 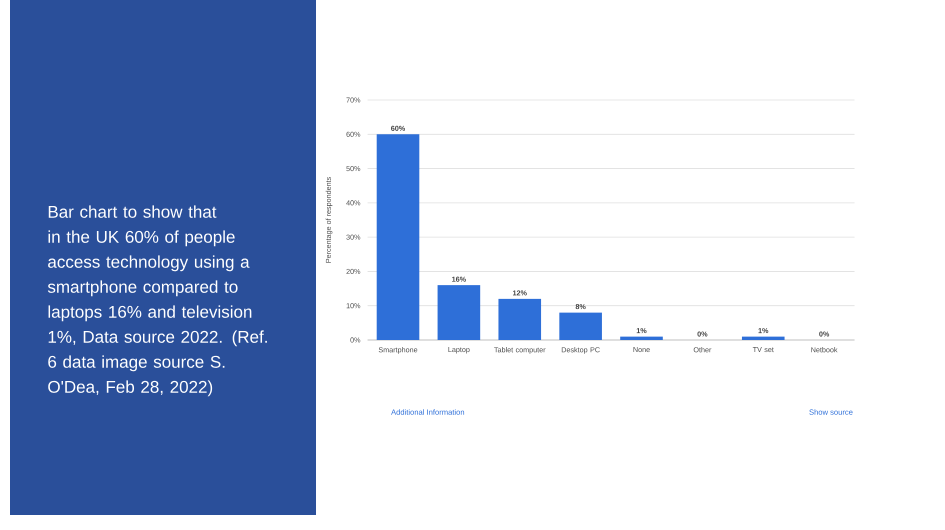 What do you see at coordinates (157, 300) in the screenshot?
I see `text: Bar chart to show that in the UK 60% of people access technology using a smartphone compared to laptops 16% and television 1%, Data source 2022. (Ref. 6 data image source S. O'Dea, Feb 28, 2022)` at bounding box center [157, 300].